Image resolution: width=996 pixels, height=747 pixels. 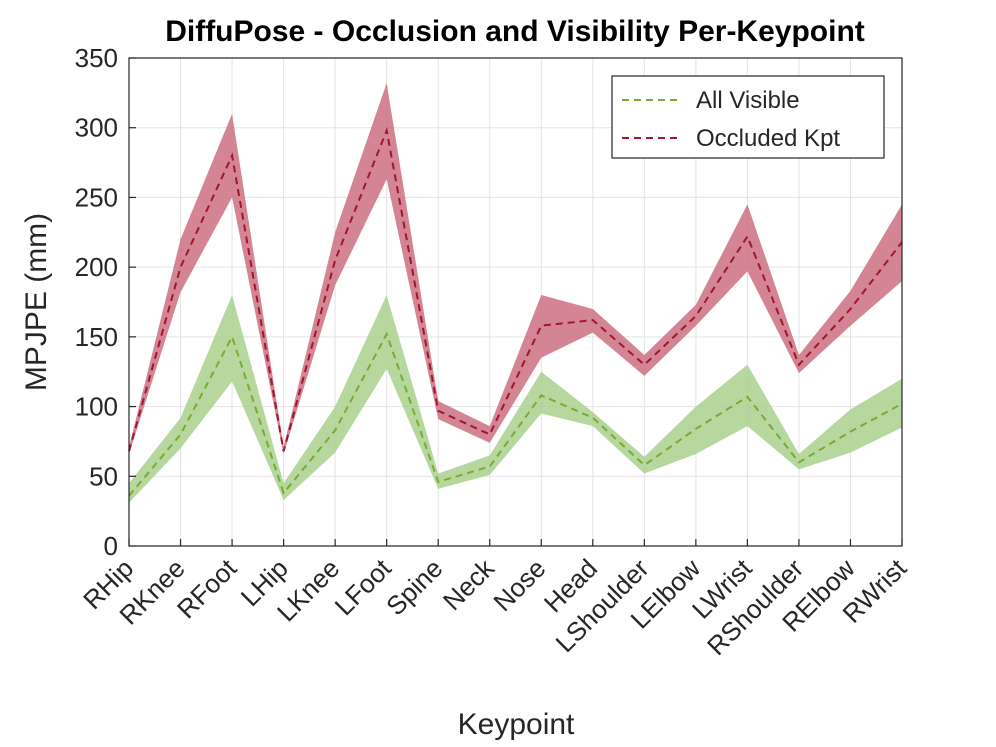 I want to click on legend: All Visible Occluded Kpt, so click(x=748, y=117).